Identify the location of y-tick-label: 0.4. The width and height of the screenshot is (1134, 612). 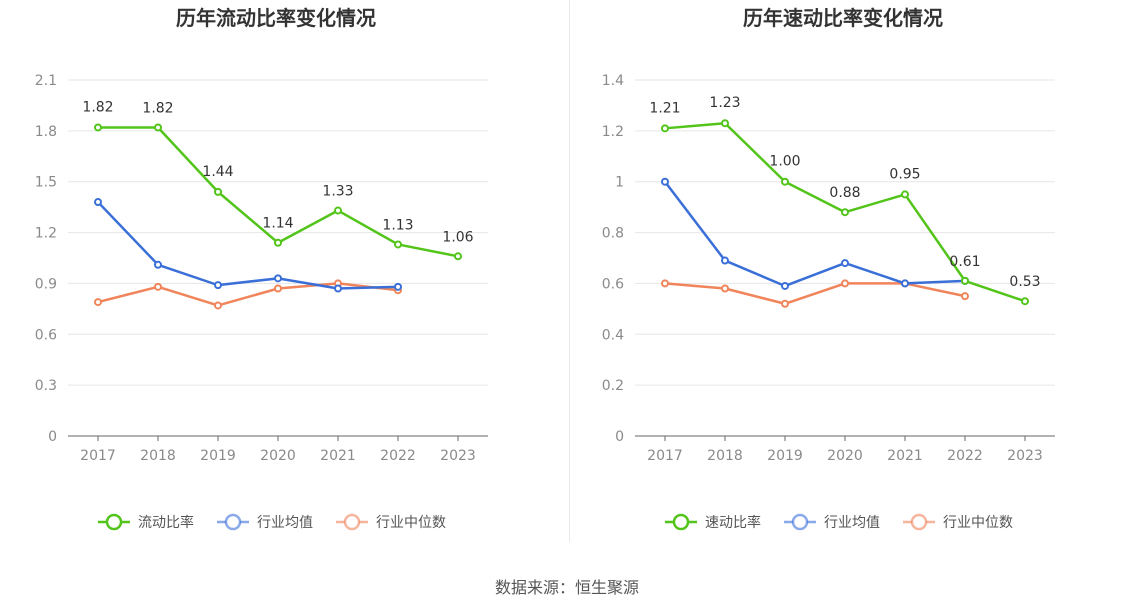
(613, 335).